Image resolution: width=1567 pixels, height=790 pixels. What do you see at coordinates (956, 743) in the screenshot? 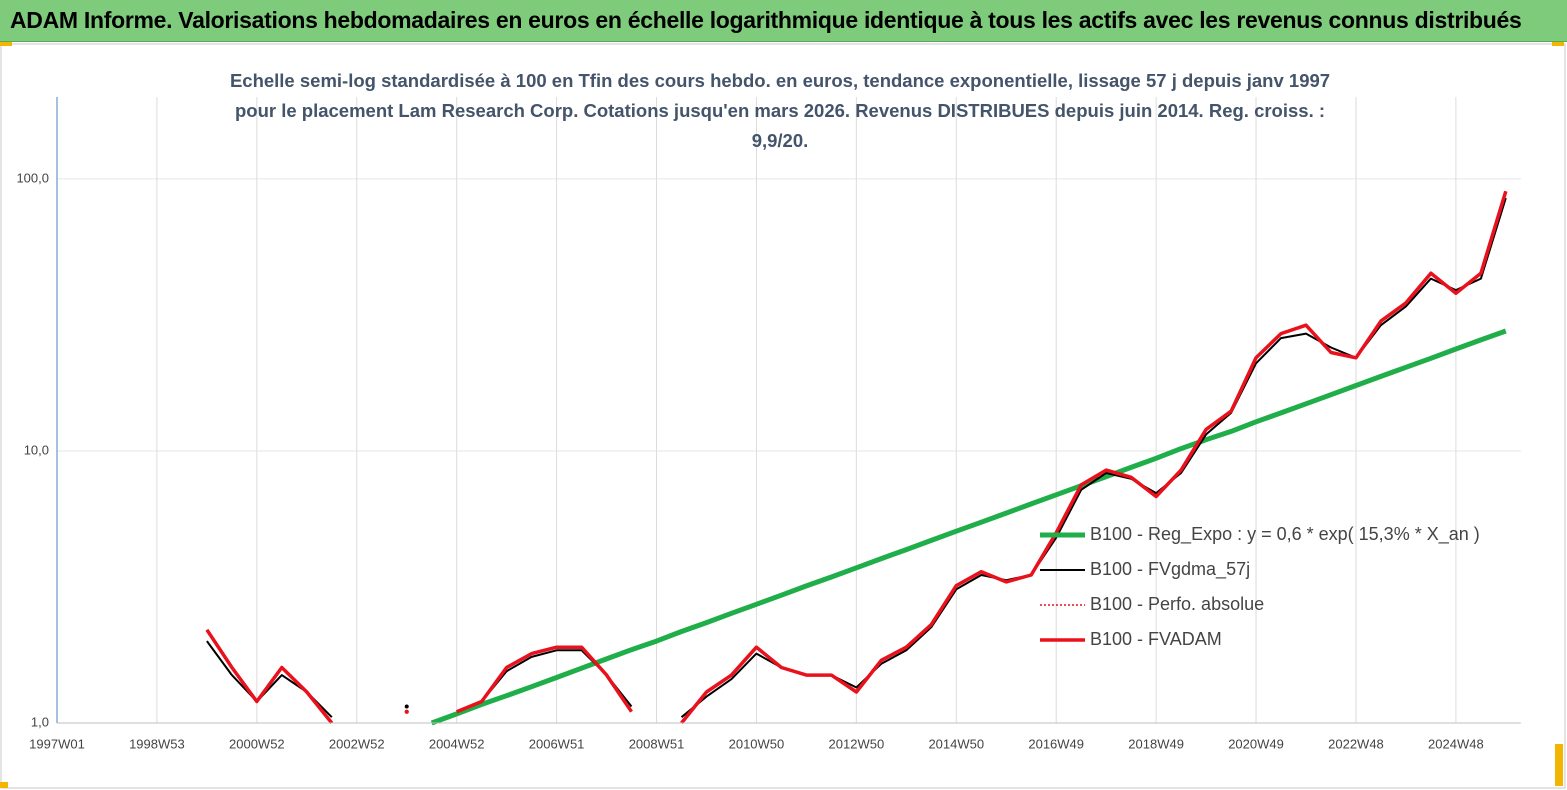
I see `x-tick-label: 2014W50` at bounding box center [956, 743].